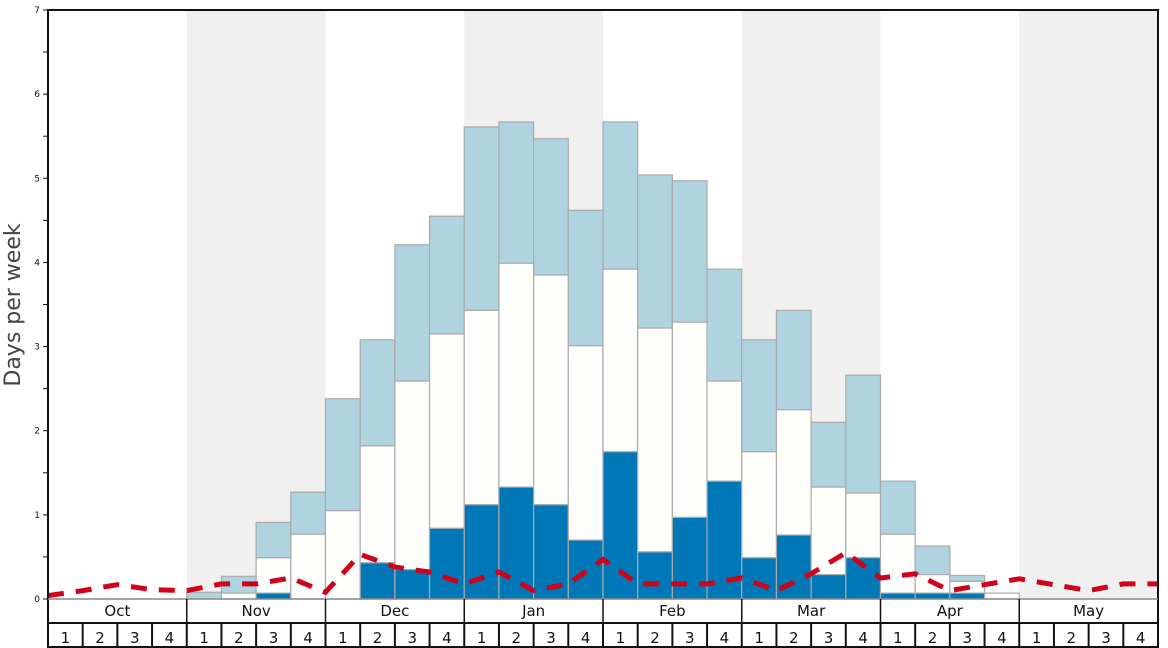 This screenshot has width=1168, height=648. What do you see at coordinates (950, 611) in the screenshot?
I see `month-label: Apr` at bounding box center [950, 611].